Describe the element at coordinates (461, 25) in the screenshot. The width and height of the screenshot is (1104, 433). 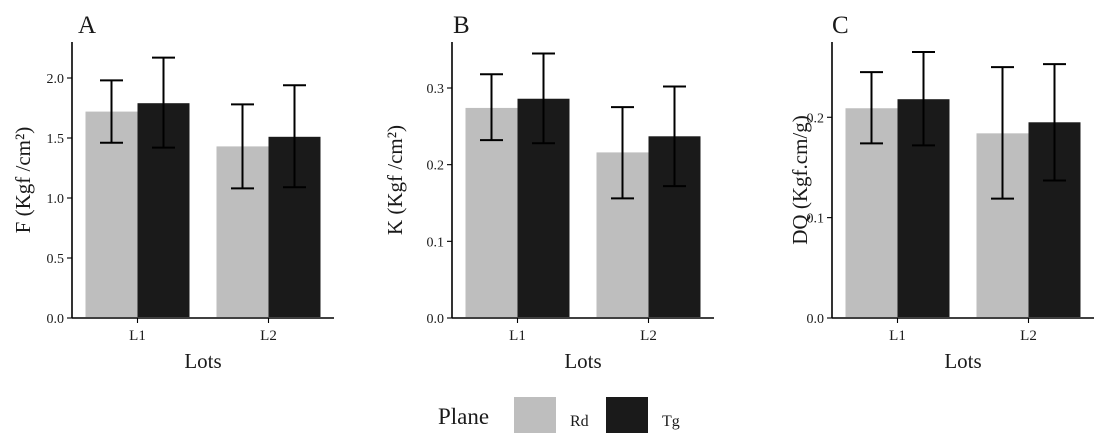
I see `panel-label: B` at that location.